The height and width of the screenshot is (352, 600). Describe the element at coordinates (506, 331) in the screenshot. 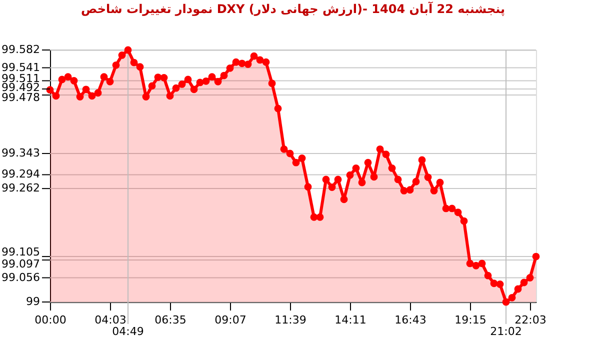

I see `x-tick-label: 21:02` at that location.